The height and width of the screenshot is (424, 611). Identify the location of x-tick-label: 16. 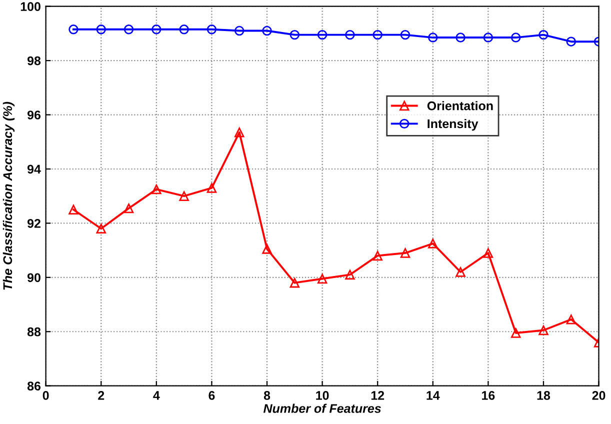
(488, 395).